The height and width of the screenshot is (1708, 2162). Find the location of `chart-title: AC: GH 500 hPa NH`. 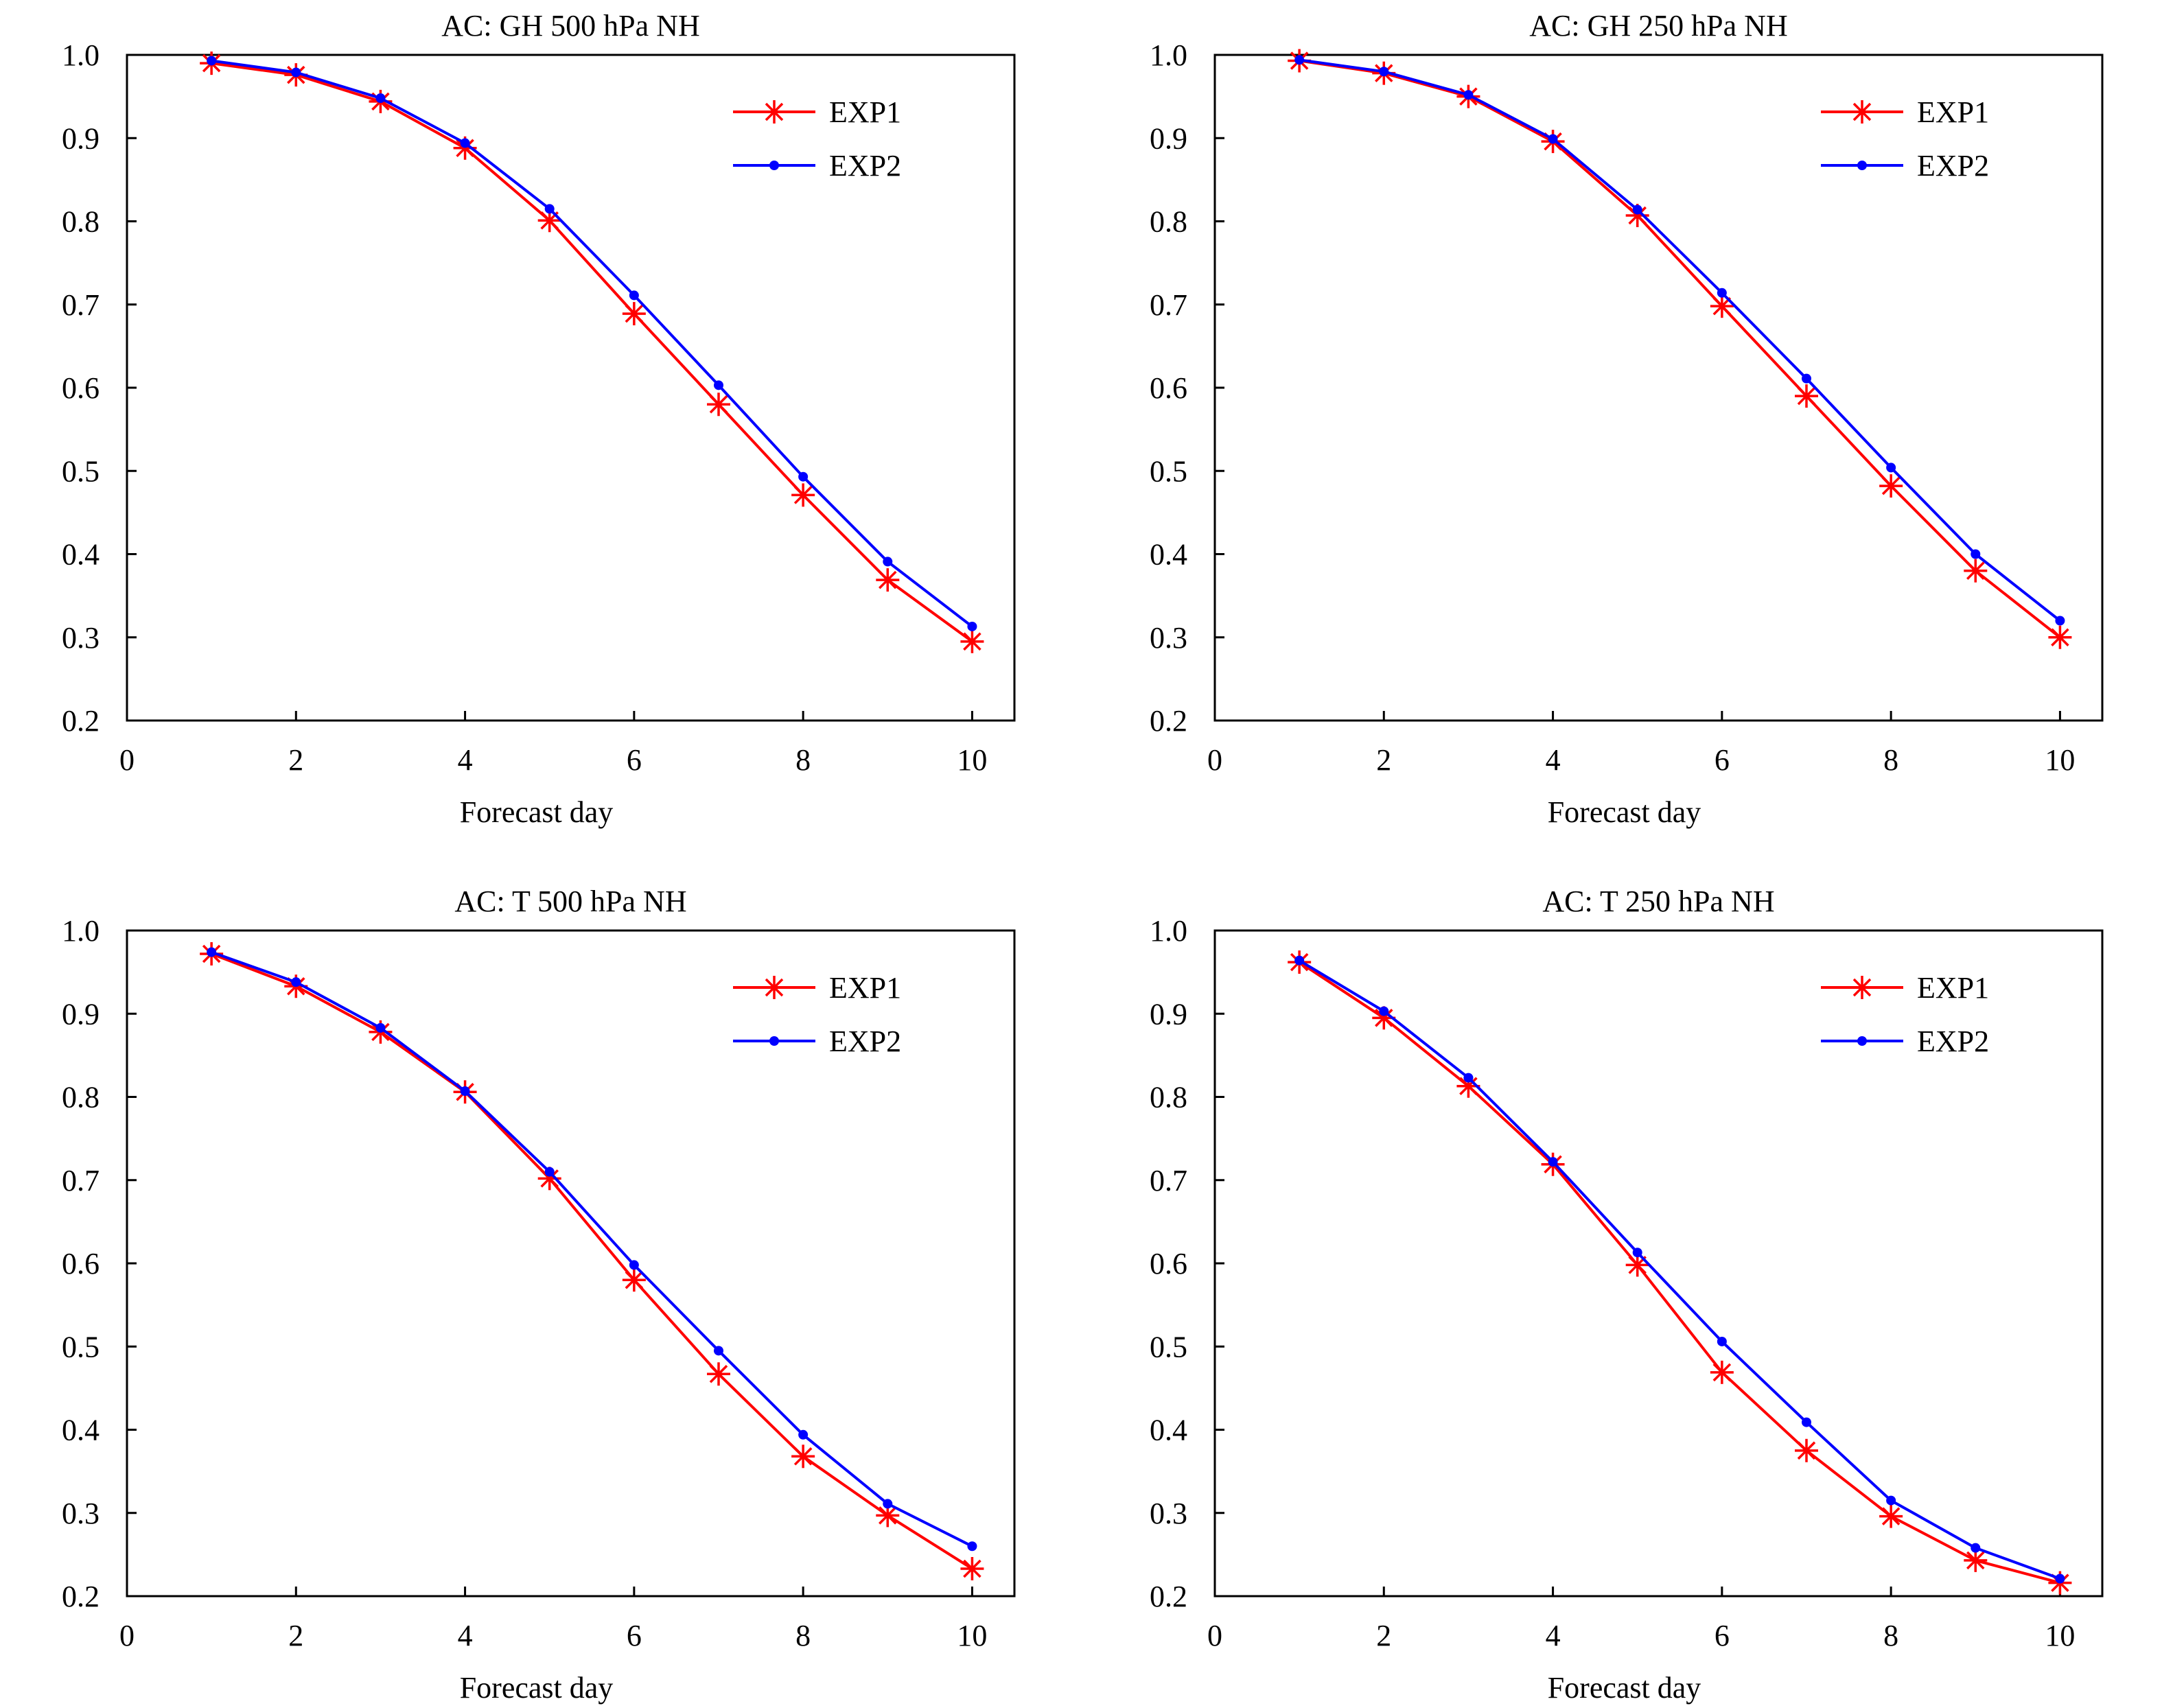

chart-title: AC: GH 500 hPa NH is located at coordinates (570, 26).